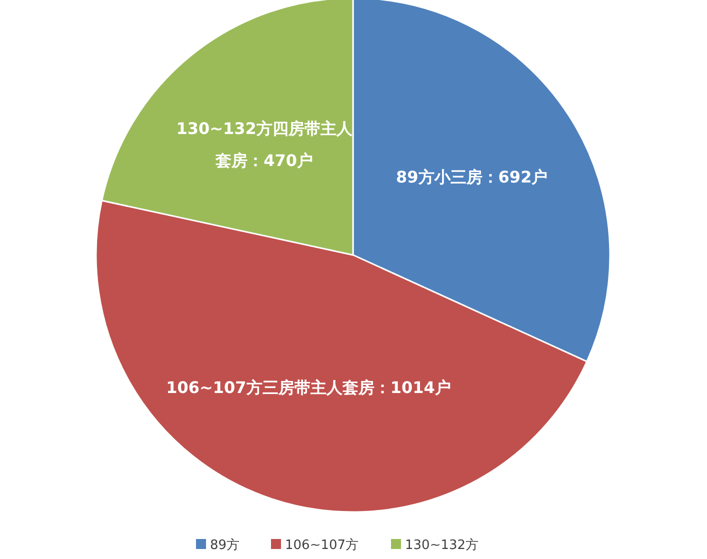 This screenshot has height=559, width=707. What do you see at coordinates (308, 388) in the screenshot?
I see `data-label: 106~107方三房带主人套房：1014户` at bounding box center [308, 388].